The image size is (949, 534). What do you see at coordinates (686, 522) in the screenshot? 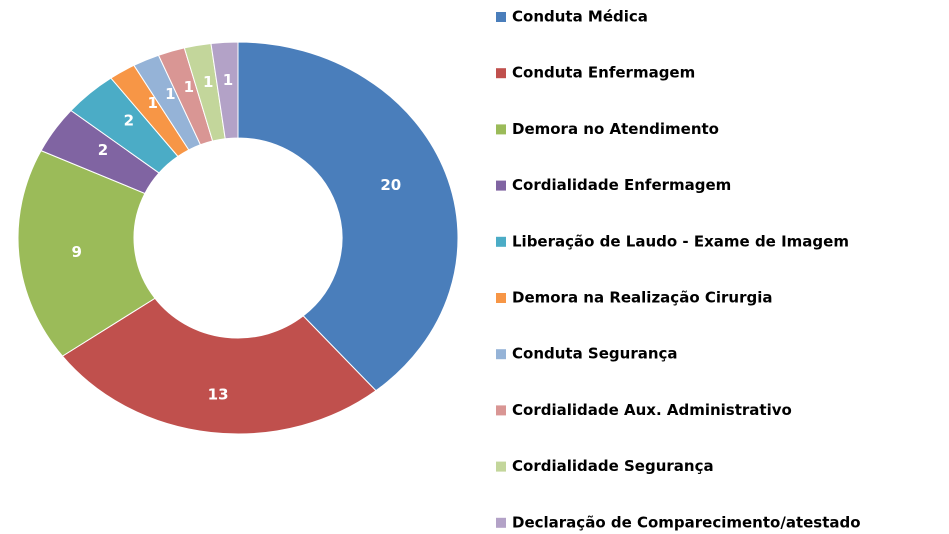
I see `legend-label: Declaração de Comparecimento/atestado` at bounding box center [686, 522].